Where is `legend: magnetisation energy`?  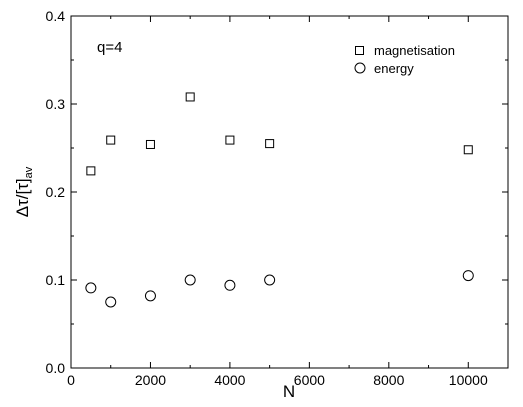 legend: magnetisation energy is located at coordinates (404, 59).